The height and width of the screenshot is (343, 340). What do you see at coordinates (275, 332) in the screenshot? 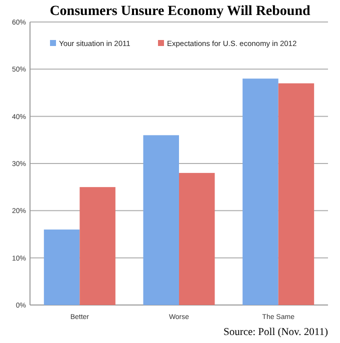
I see `source-note: Source: Poll (Nov. 2011)` at bounding box center [275, 332].